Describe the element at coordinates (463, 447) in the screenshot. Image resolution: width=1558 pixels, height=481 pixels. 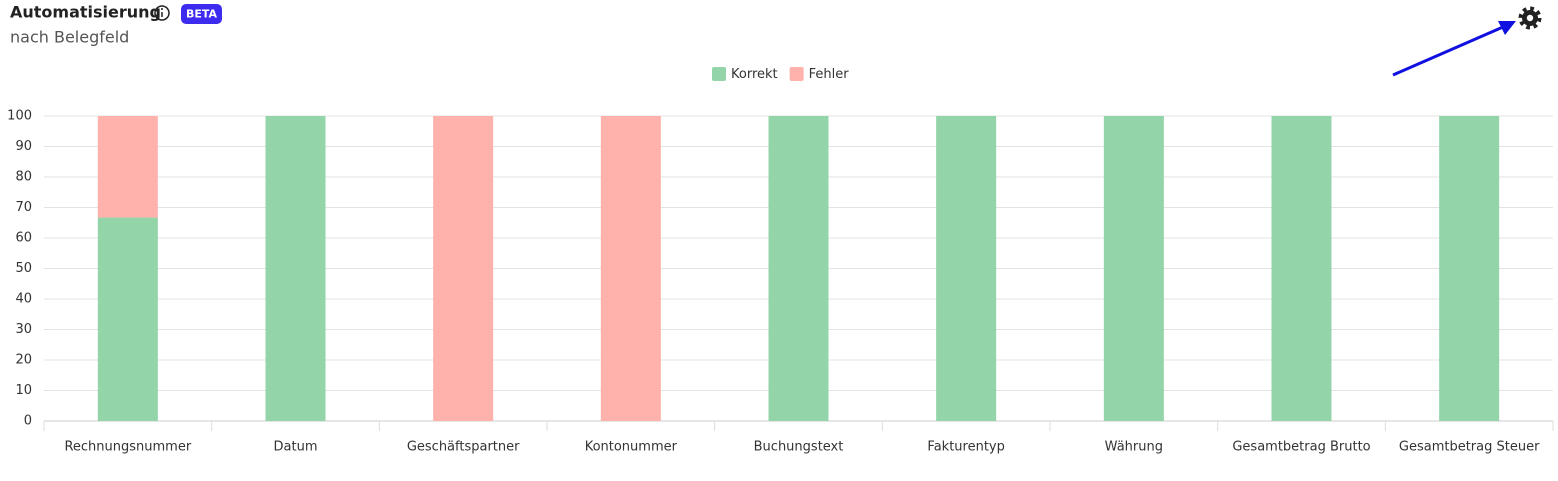
I see `x-tick-label: Geschäftspartner` at that location.